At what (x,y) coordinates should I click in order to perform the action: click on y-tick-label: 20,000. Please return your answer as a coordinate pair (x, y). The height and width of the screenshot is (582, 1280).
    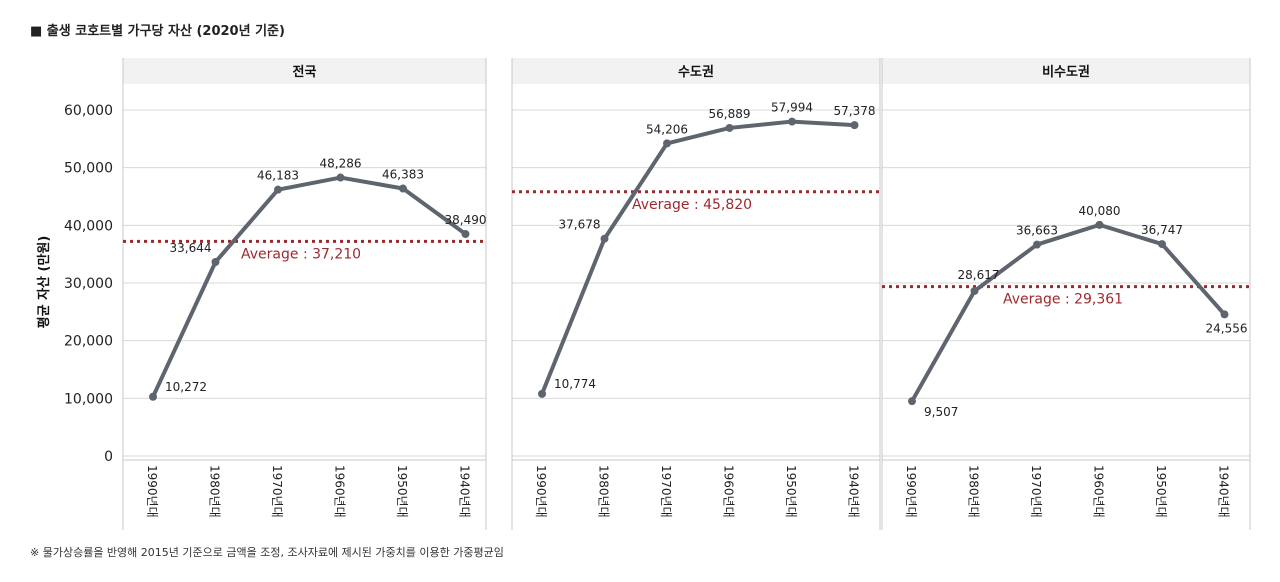
    Looking at the image, I should click on (88, 342).